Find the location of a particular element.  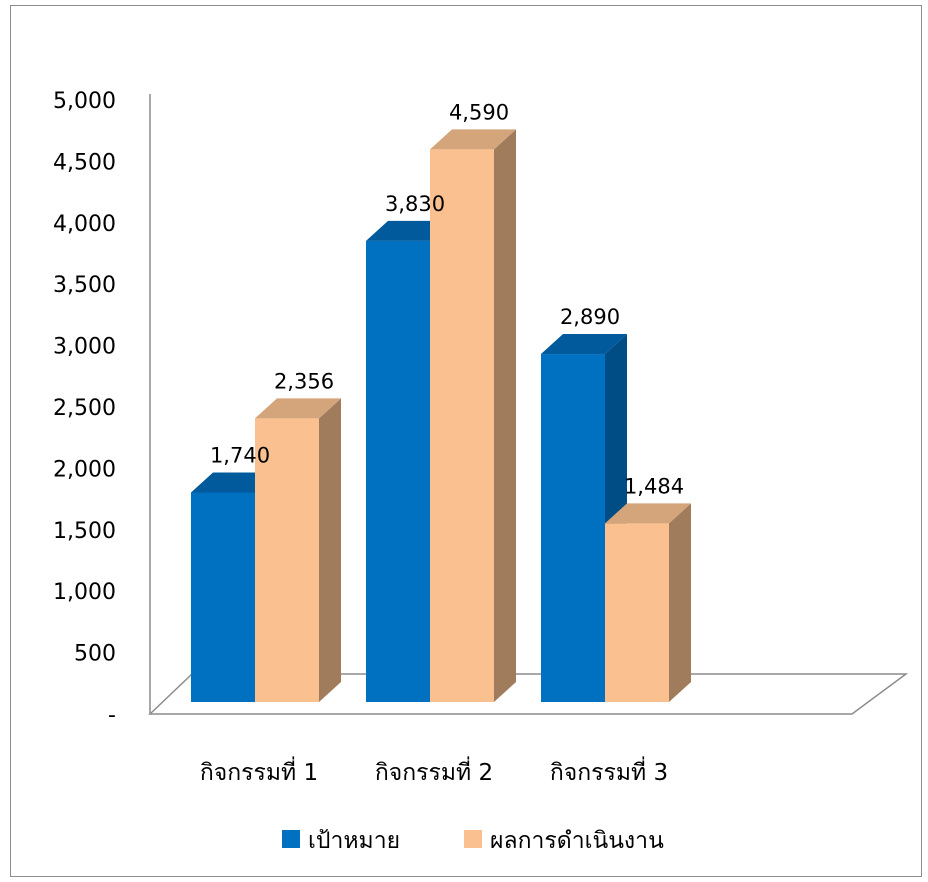

y-tick-label: 2,500 is located at coordinates (84, 408).